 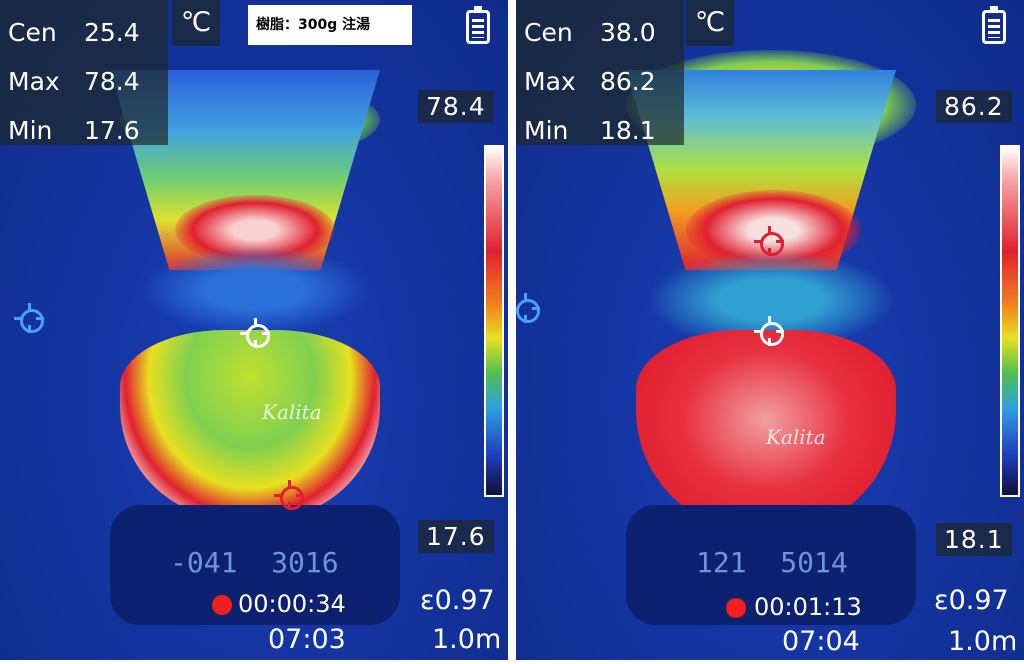 I want to click on max-temp: 78.4, so click(x=112, y=81).